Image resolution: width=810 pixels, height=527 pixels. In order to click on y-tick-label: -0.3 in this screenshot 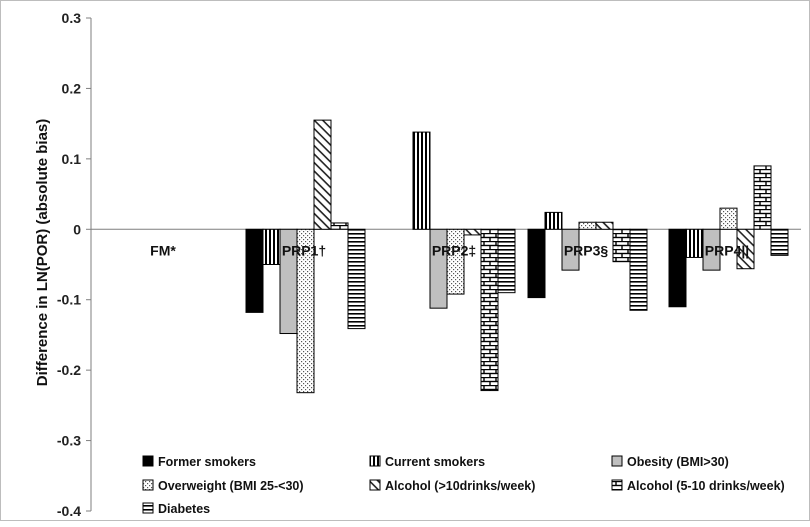, I will do `click(69, 441)`.